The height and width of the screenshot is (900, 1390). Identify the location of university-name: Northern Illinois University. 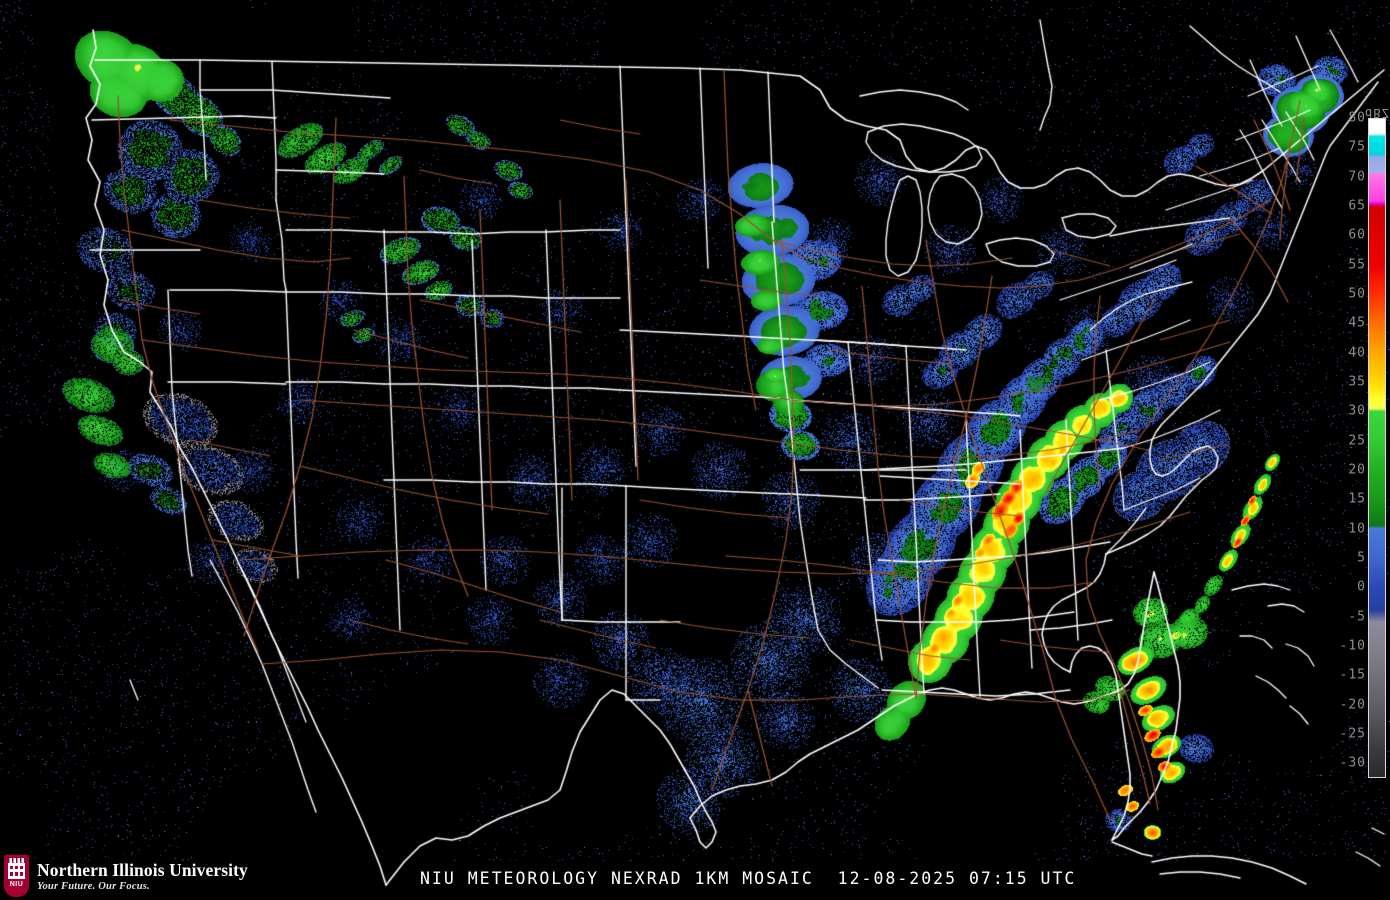
(142, 869).